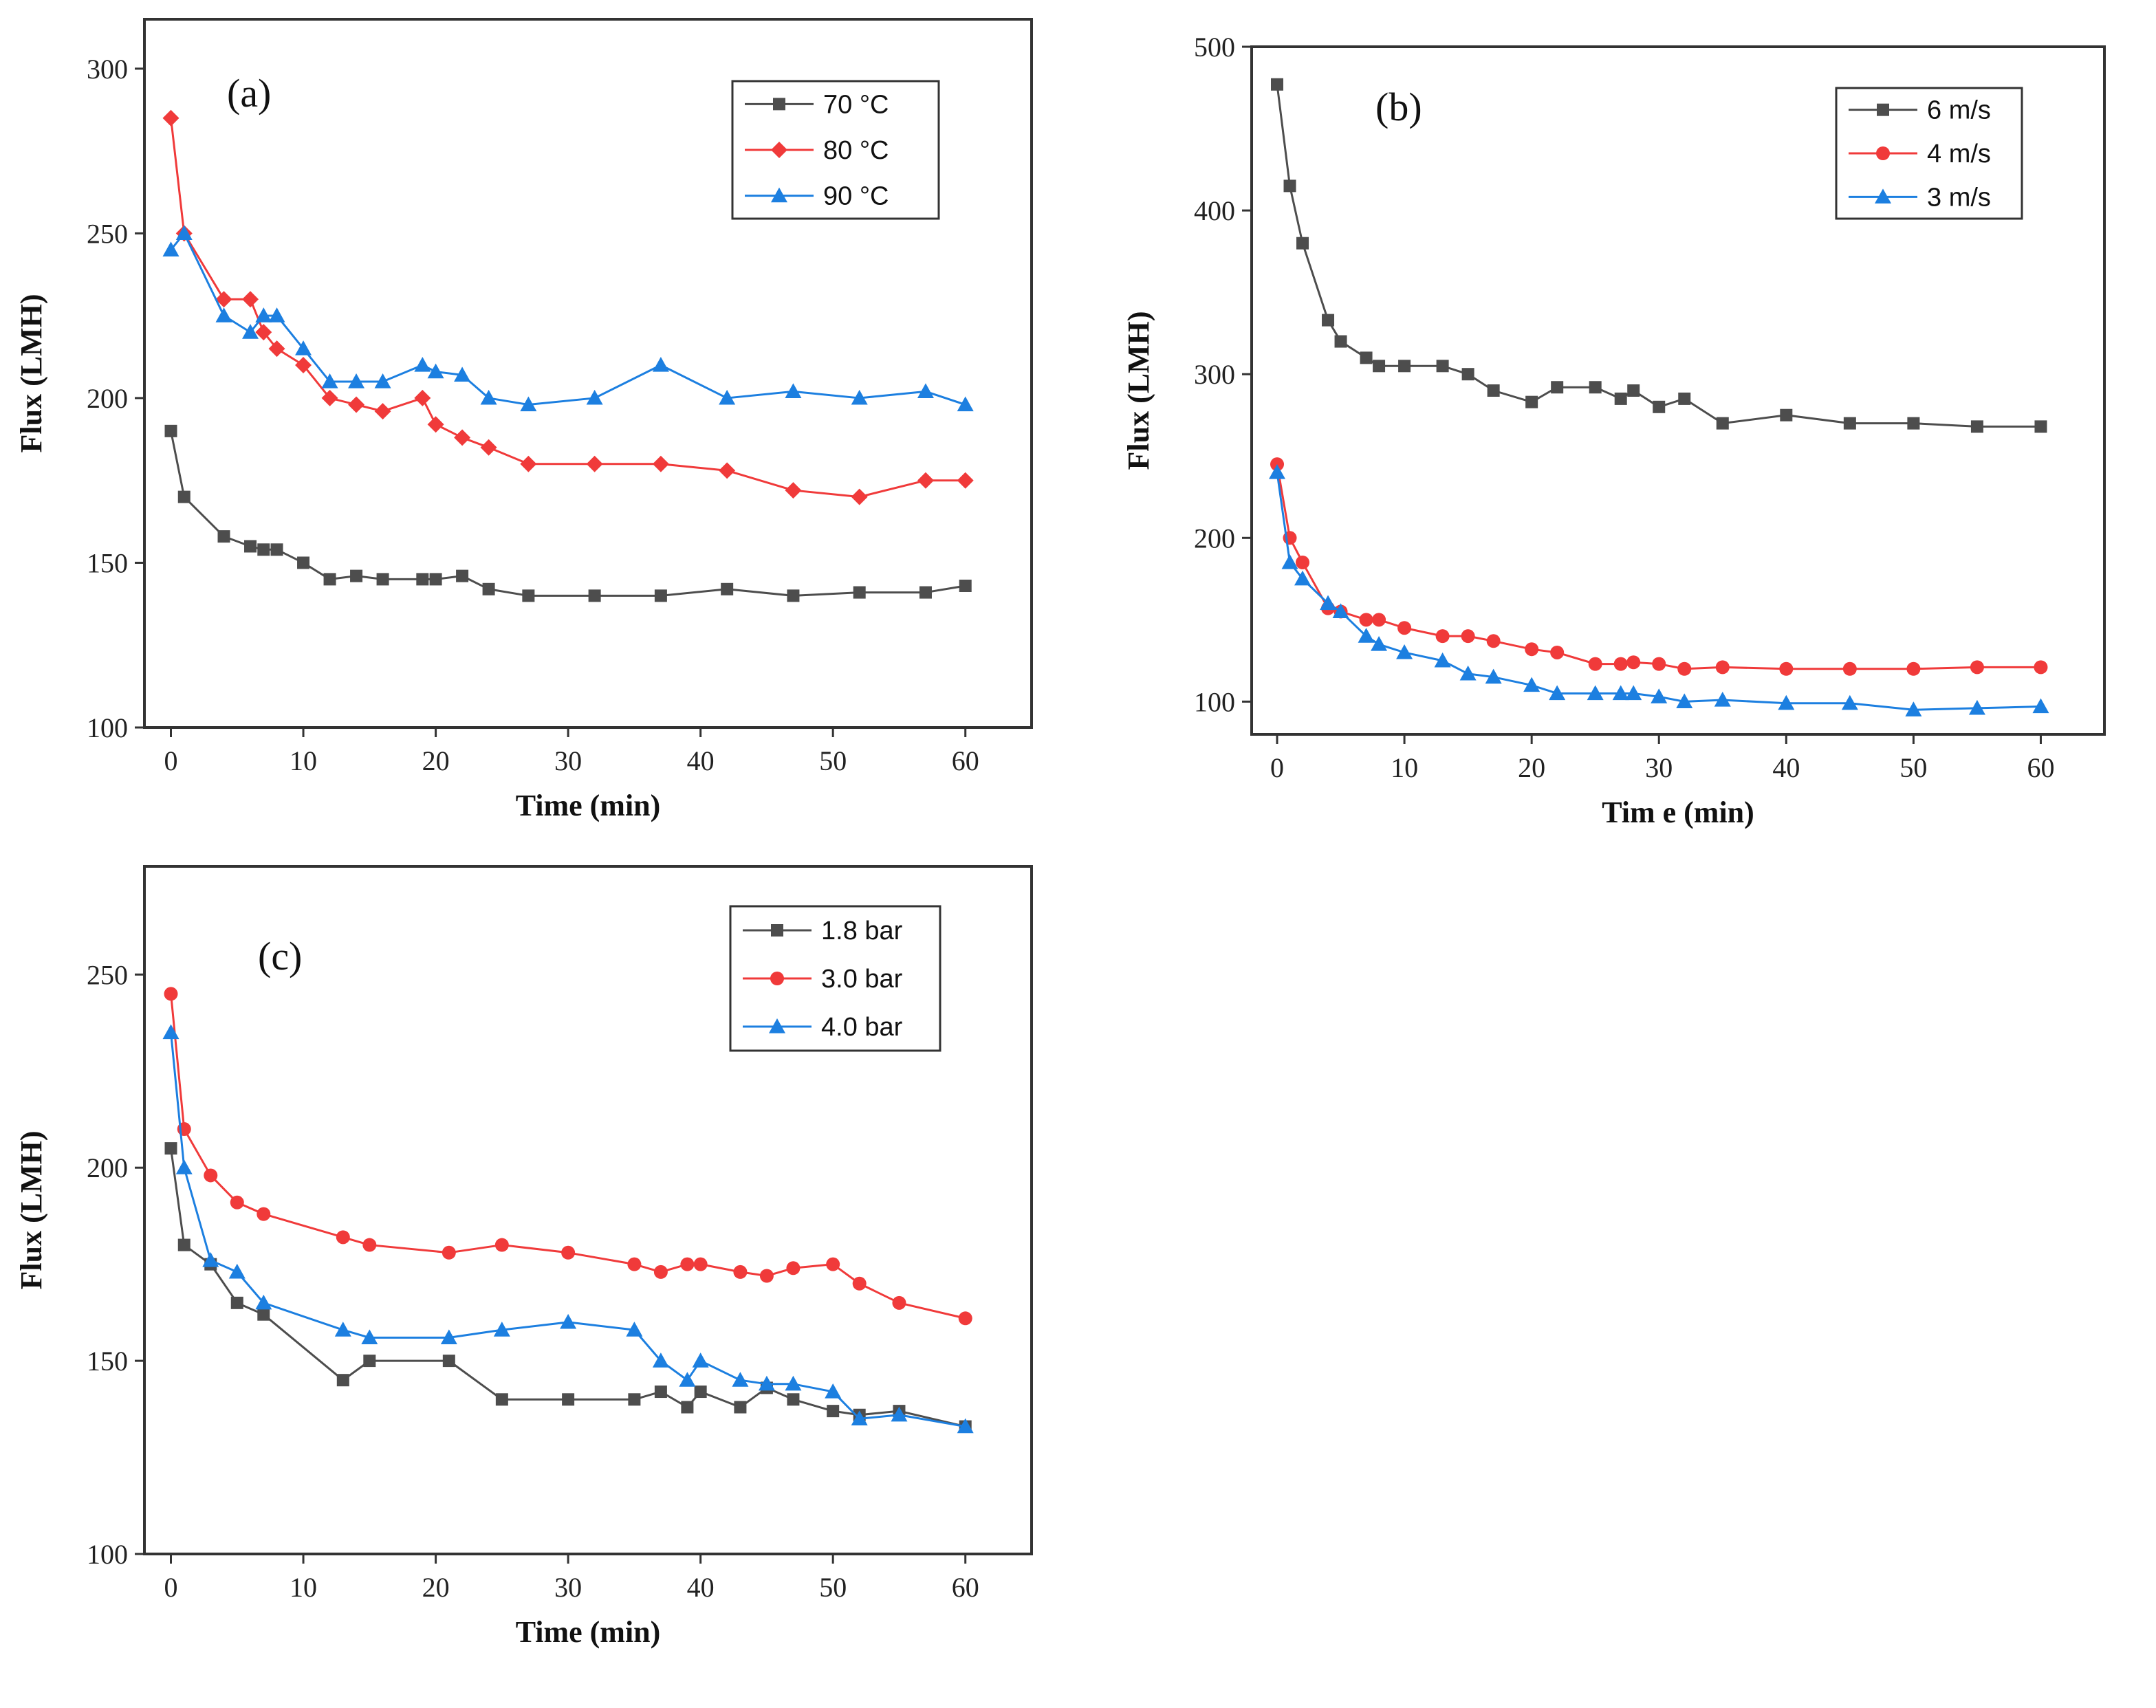 The image size is (2156, 1708). I want to click on legend-label: 3.0 bar, so click(862, 979).